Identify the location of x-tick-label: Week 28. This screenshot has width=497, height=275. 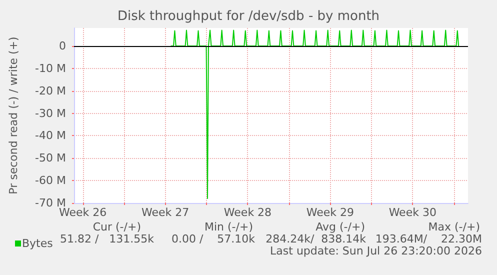
(248, 212).